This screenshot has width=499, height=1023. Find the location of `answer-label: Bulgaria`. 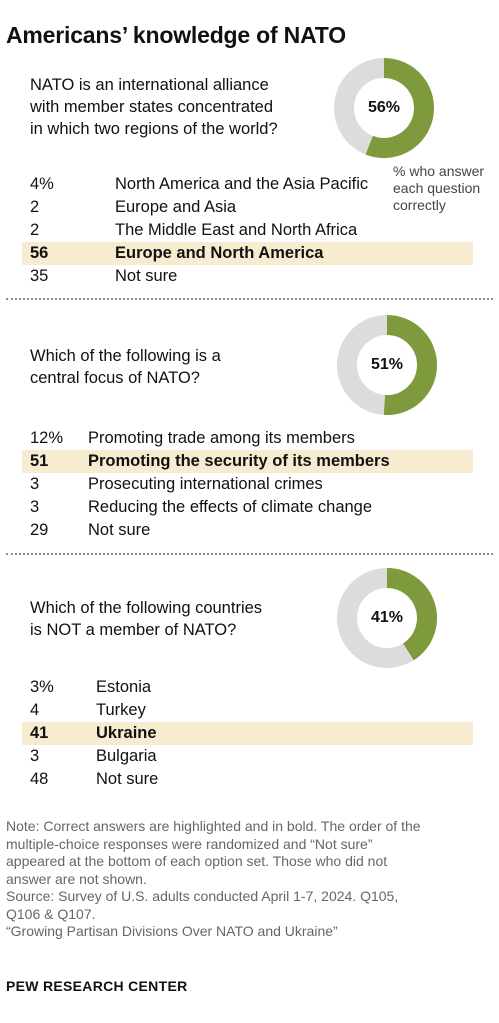

answer-label: Bulgaria is located at coordinates (126, 756).